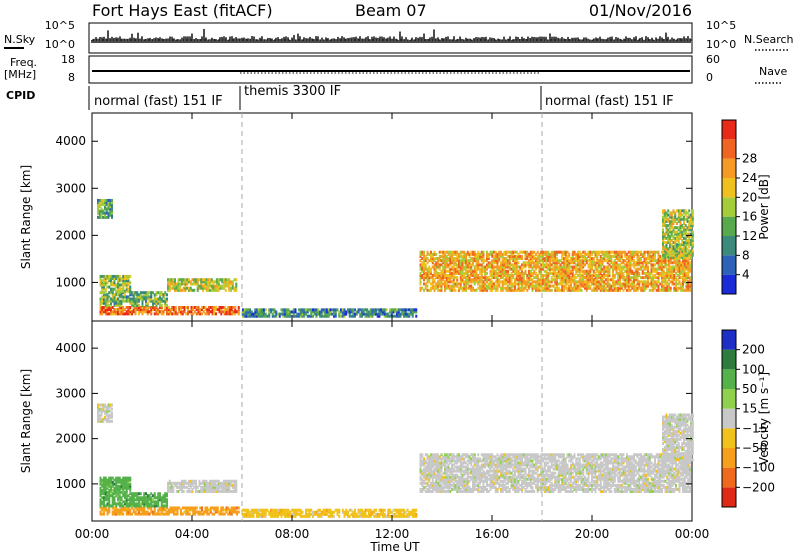 This screenshot has width=800, height=558. Describe the element at coordinates (713, 59) in the screenshot. I see `freq-right-tick-top: 60` at that location.